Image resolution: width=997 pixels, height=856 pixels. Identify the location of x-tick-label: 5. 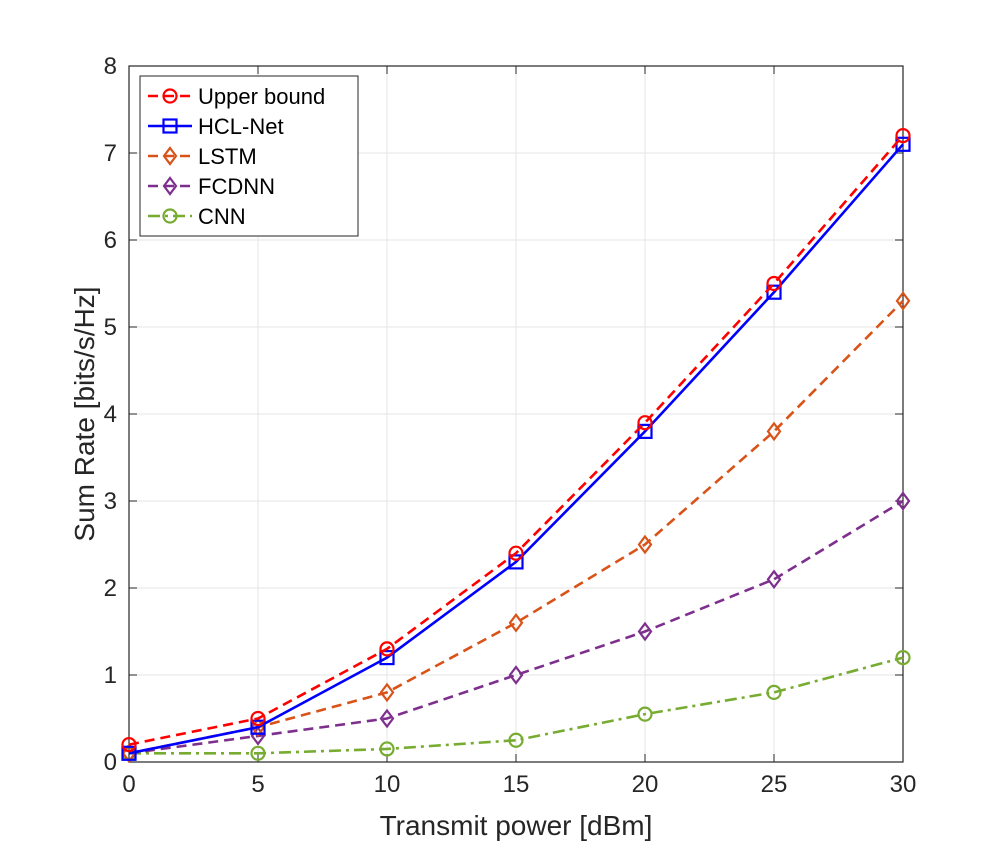
(257, 784).